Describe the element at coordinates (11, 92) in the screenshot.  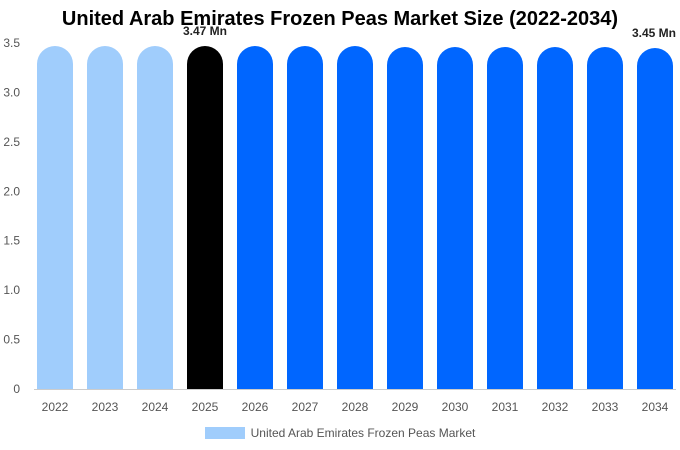
I see `y-tick-label: 3.0` at that location.